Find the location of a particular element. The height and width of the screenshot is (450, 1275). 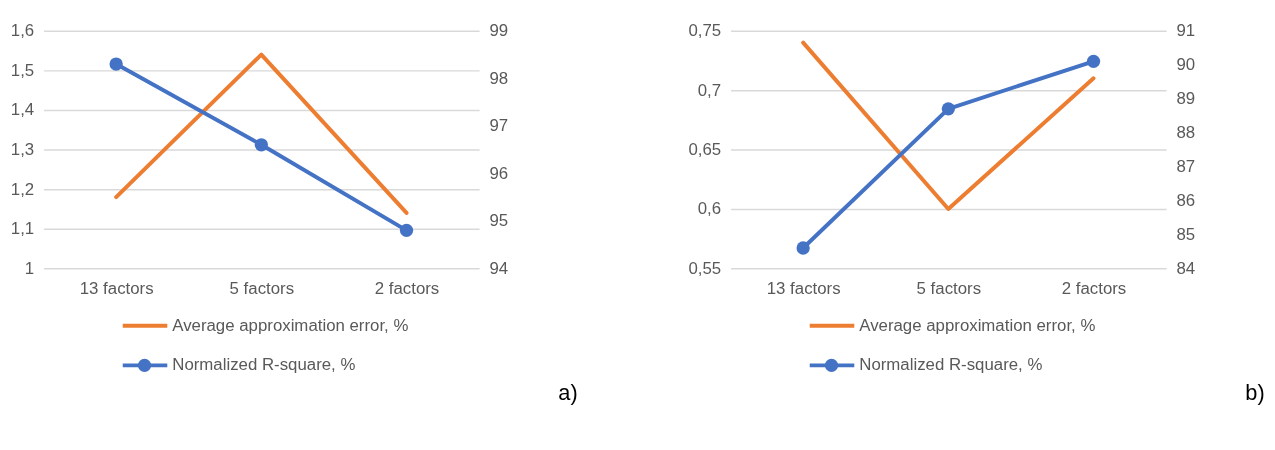

y2-tick-label: 84 is located at coordinates (1186, 268).